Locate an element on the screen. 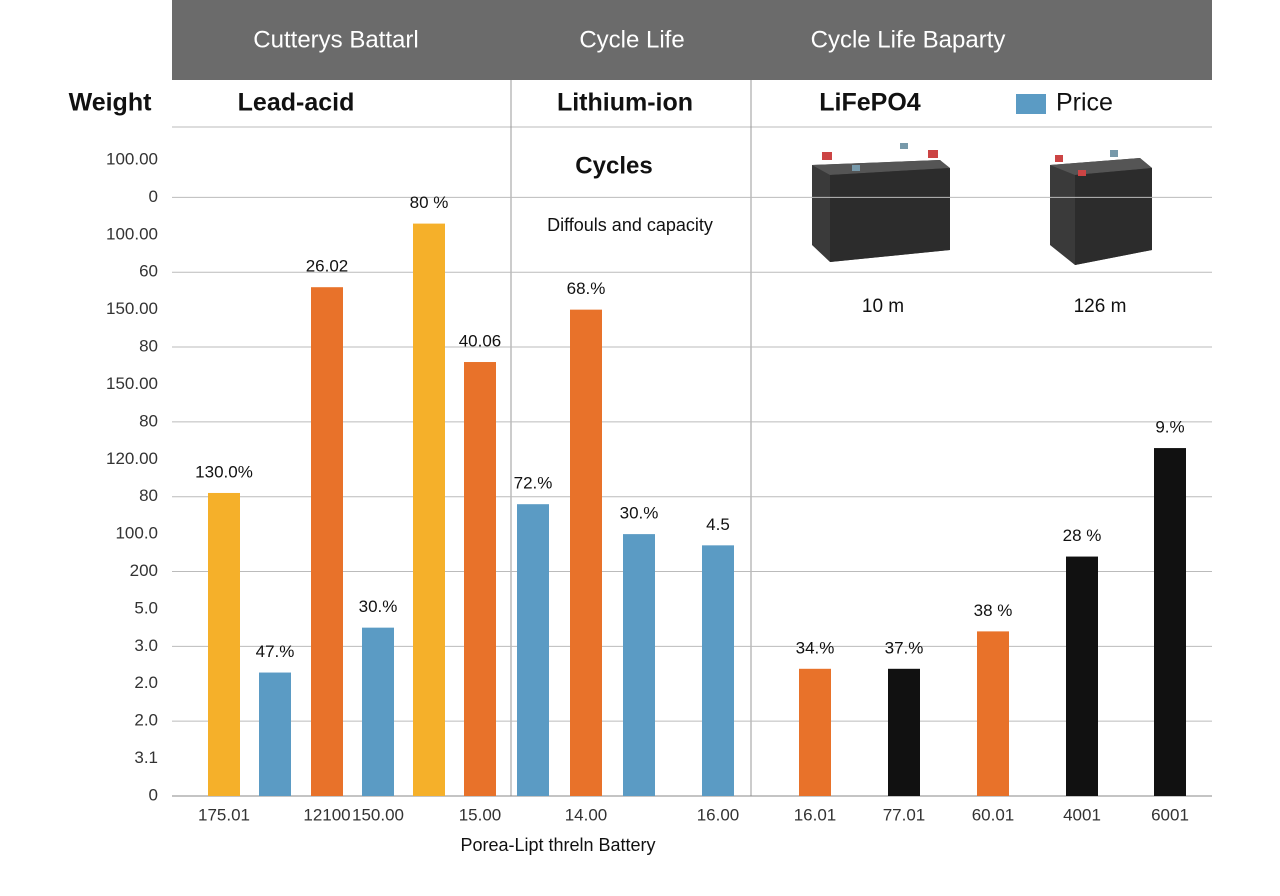 This screenshot has width=1280, height=896. bar-label: 4.5 is located at coordinates (718, 524).